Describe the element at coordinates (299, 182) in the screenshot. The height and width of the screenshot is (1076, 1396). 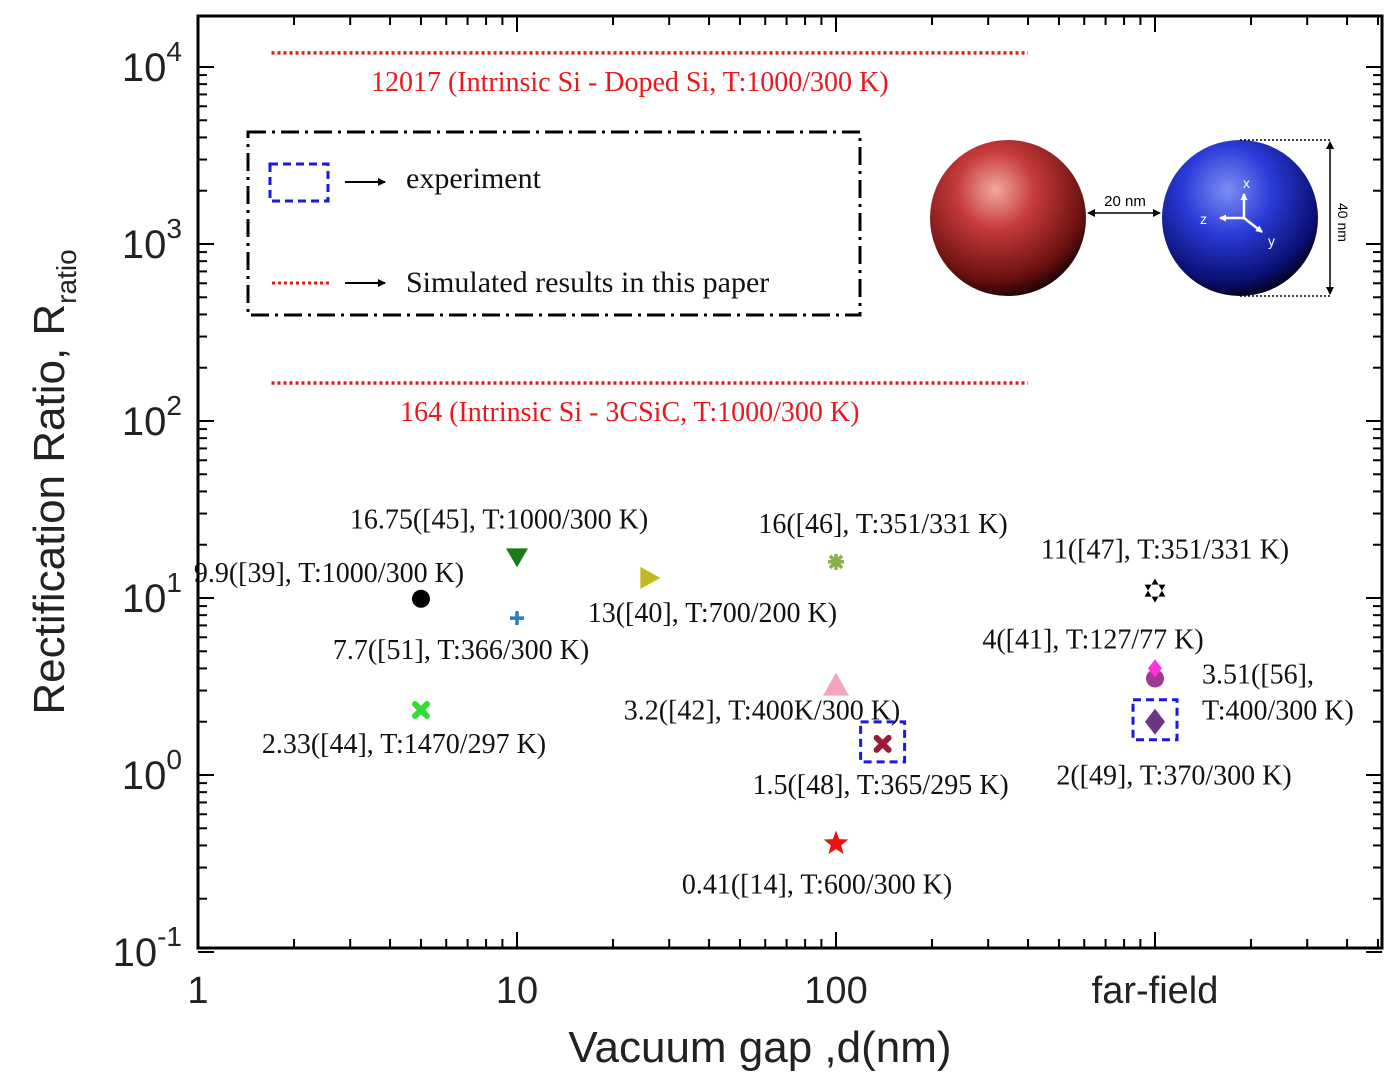
I see `legend-experiment-symbol` at that location.